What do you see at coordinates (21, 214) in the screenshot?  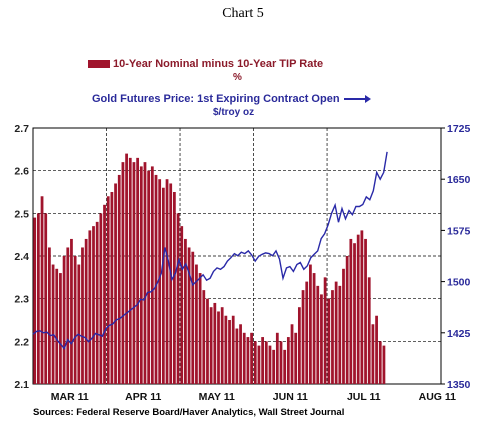 I see `left-tick-label: 2.5` at bounding box center [21, 214].